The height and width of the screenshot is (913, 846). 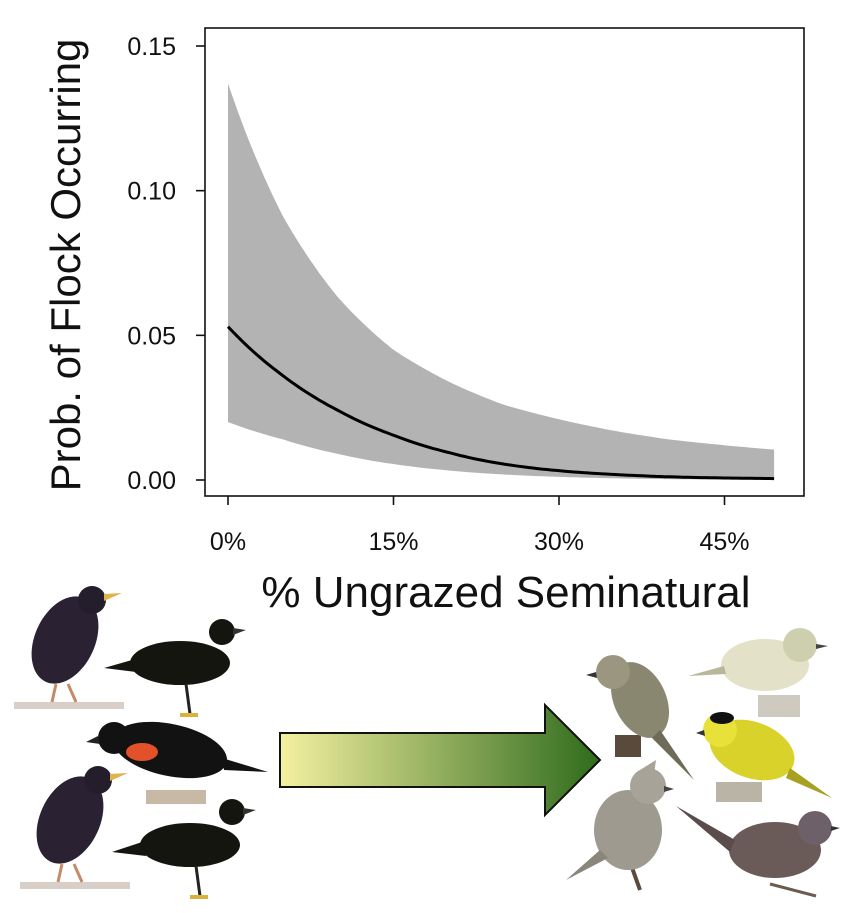 What do you see at coordinates (65, 265) in the screenshot?
I see `y-axis-title: Prob. of Flock Occurring` at bounding box center [65, 265].